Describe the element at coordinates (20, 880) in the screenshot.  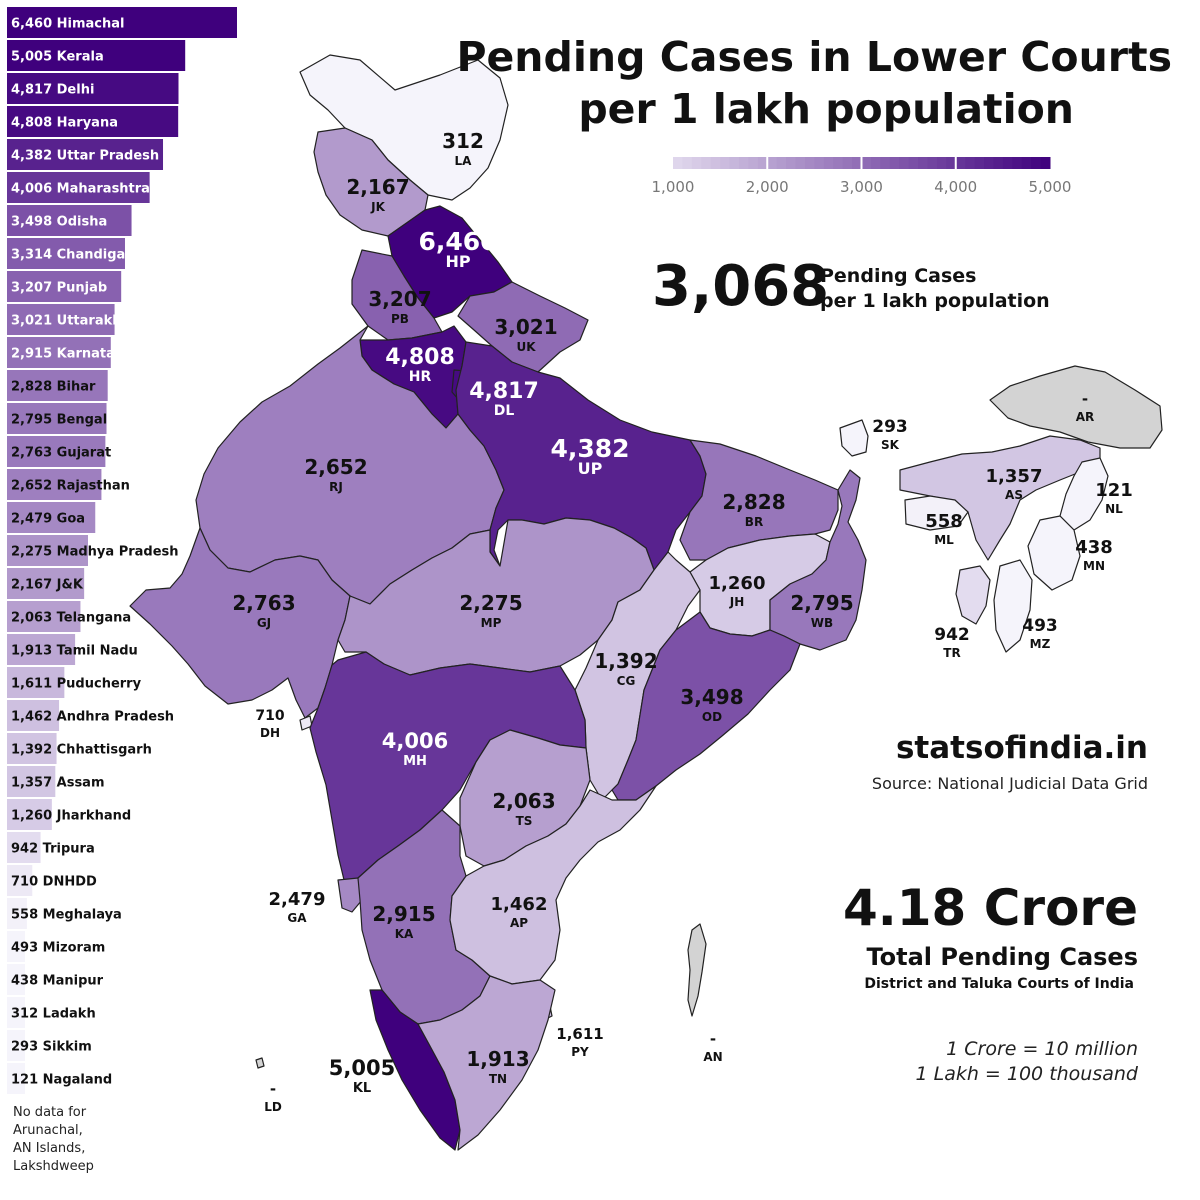
I see `bar-dnhdd` at that location.